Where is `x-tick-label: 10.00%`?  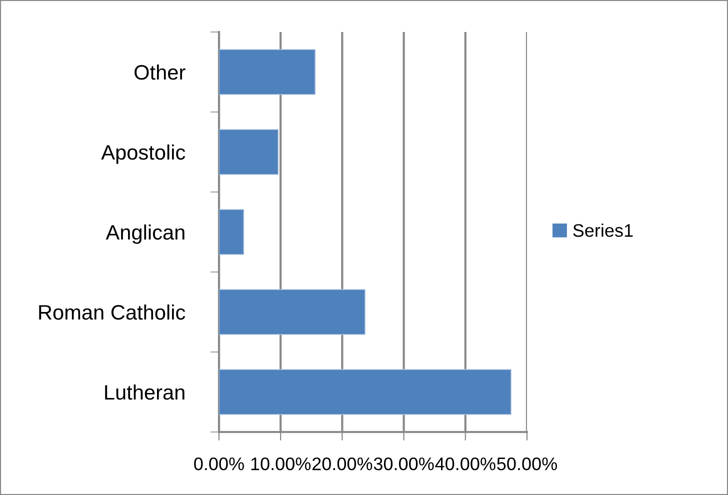 x-tick-label: 10.00% is located at coordinates (281, 463).